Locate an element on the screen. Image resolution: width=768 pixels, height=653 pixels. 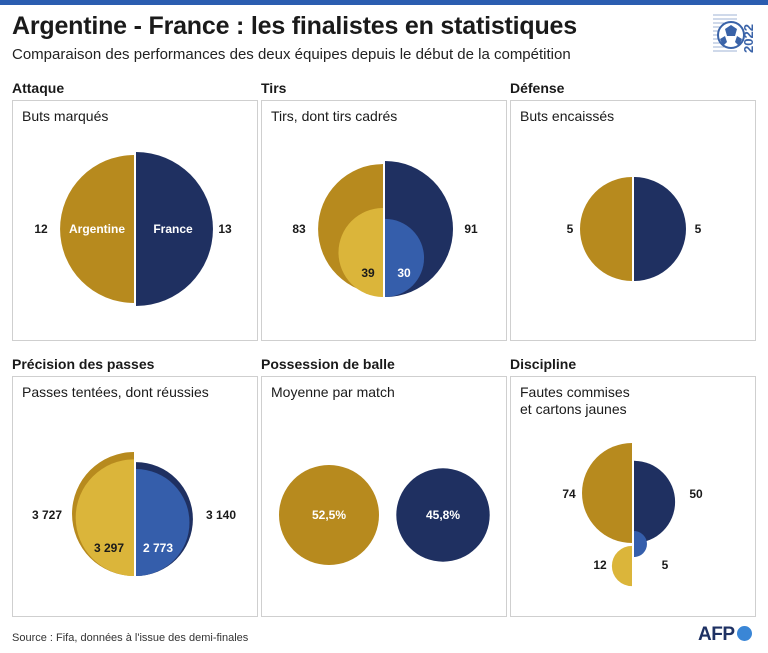
half-disc-argentine-encaisses is located at coordinates (606, 229).